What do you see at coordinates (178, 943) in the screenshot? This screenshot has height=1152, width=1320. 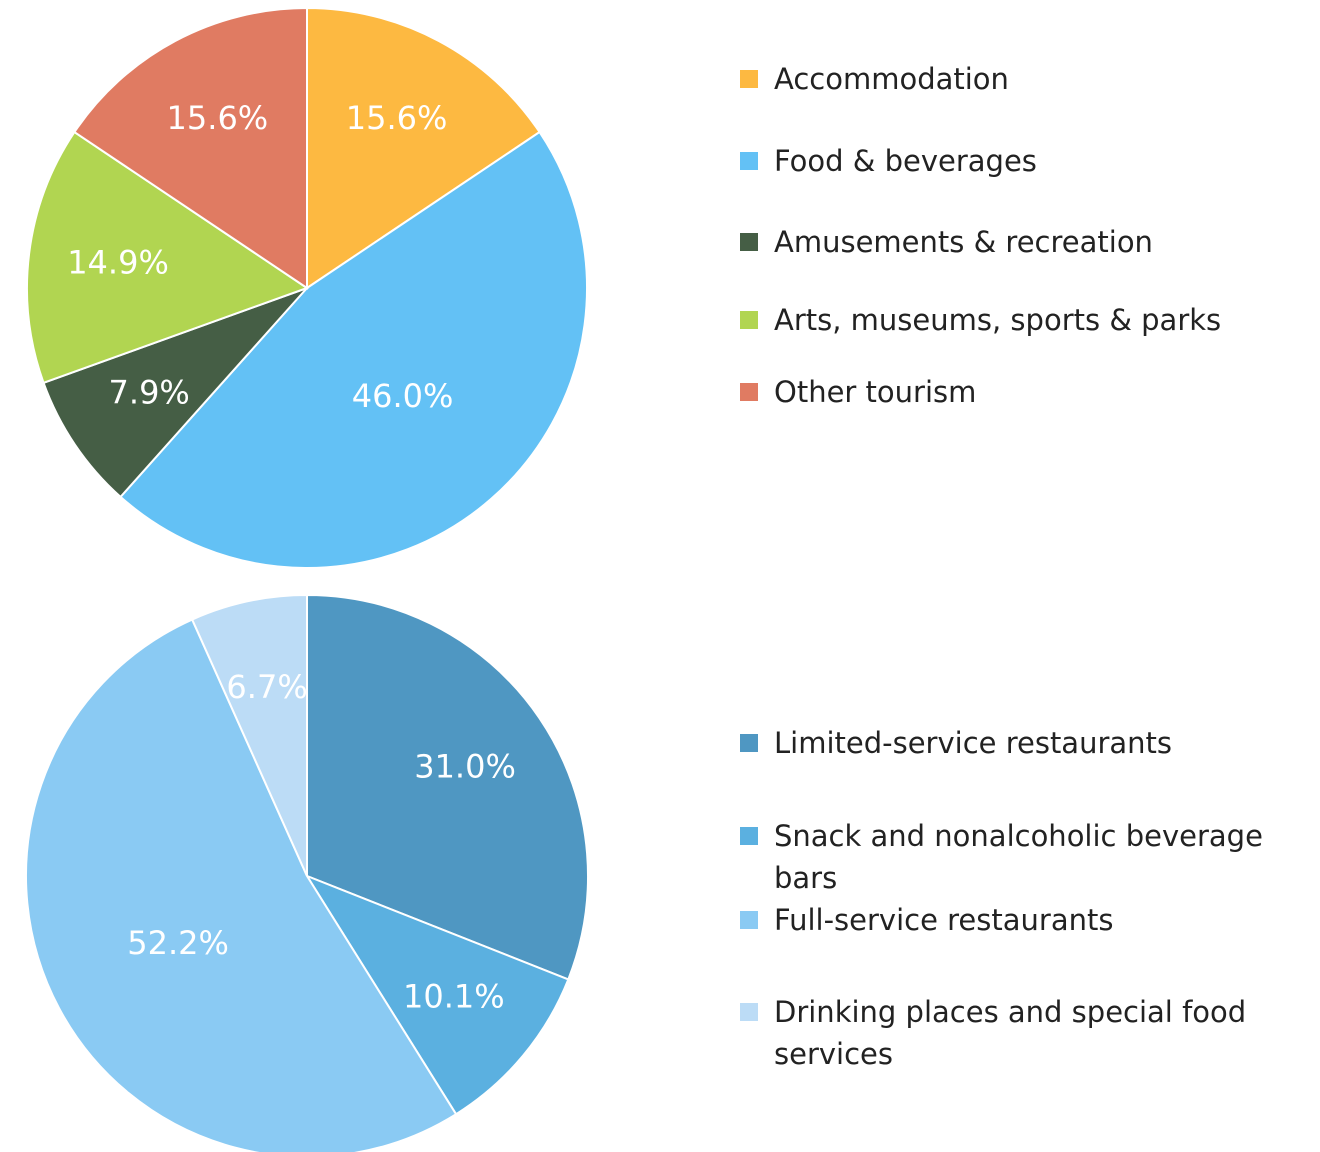 I see `slice-label: 52.2%` at bounding box center [178, 943].